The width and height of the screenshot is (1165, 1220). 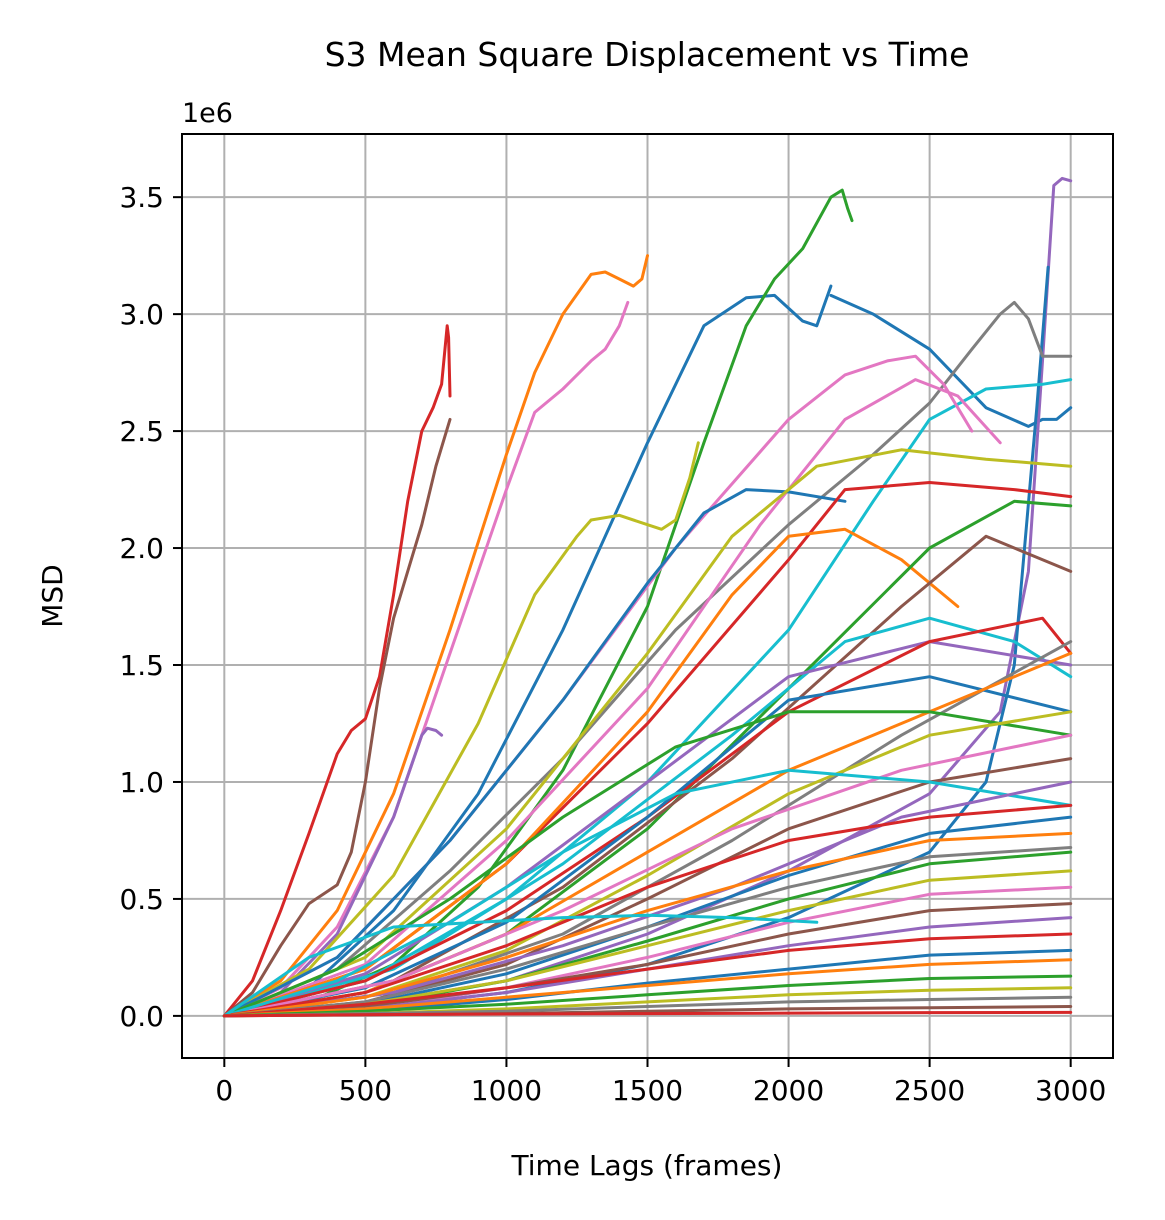 What do you see at coordinates (141, 314) in the screenshot?
I see `y-tick-label: 3.0` at bounding box center [141, 314].